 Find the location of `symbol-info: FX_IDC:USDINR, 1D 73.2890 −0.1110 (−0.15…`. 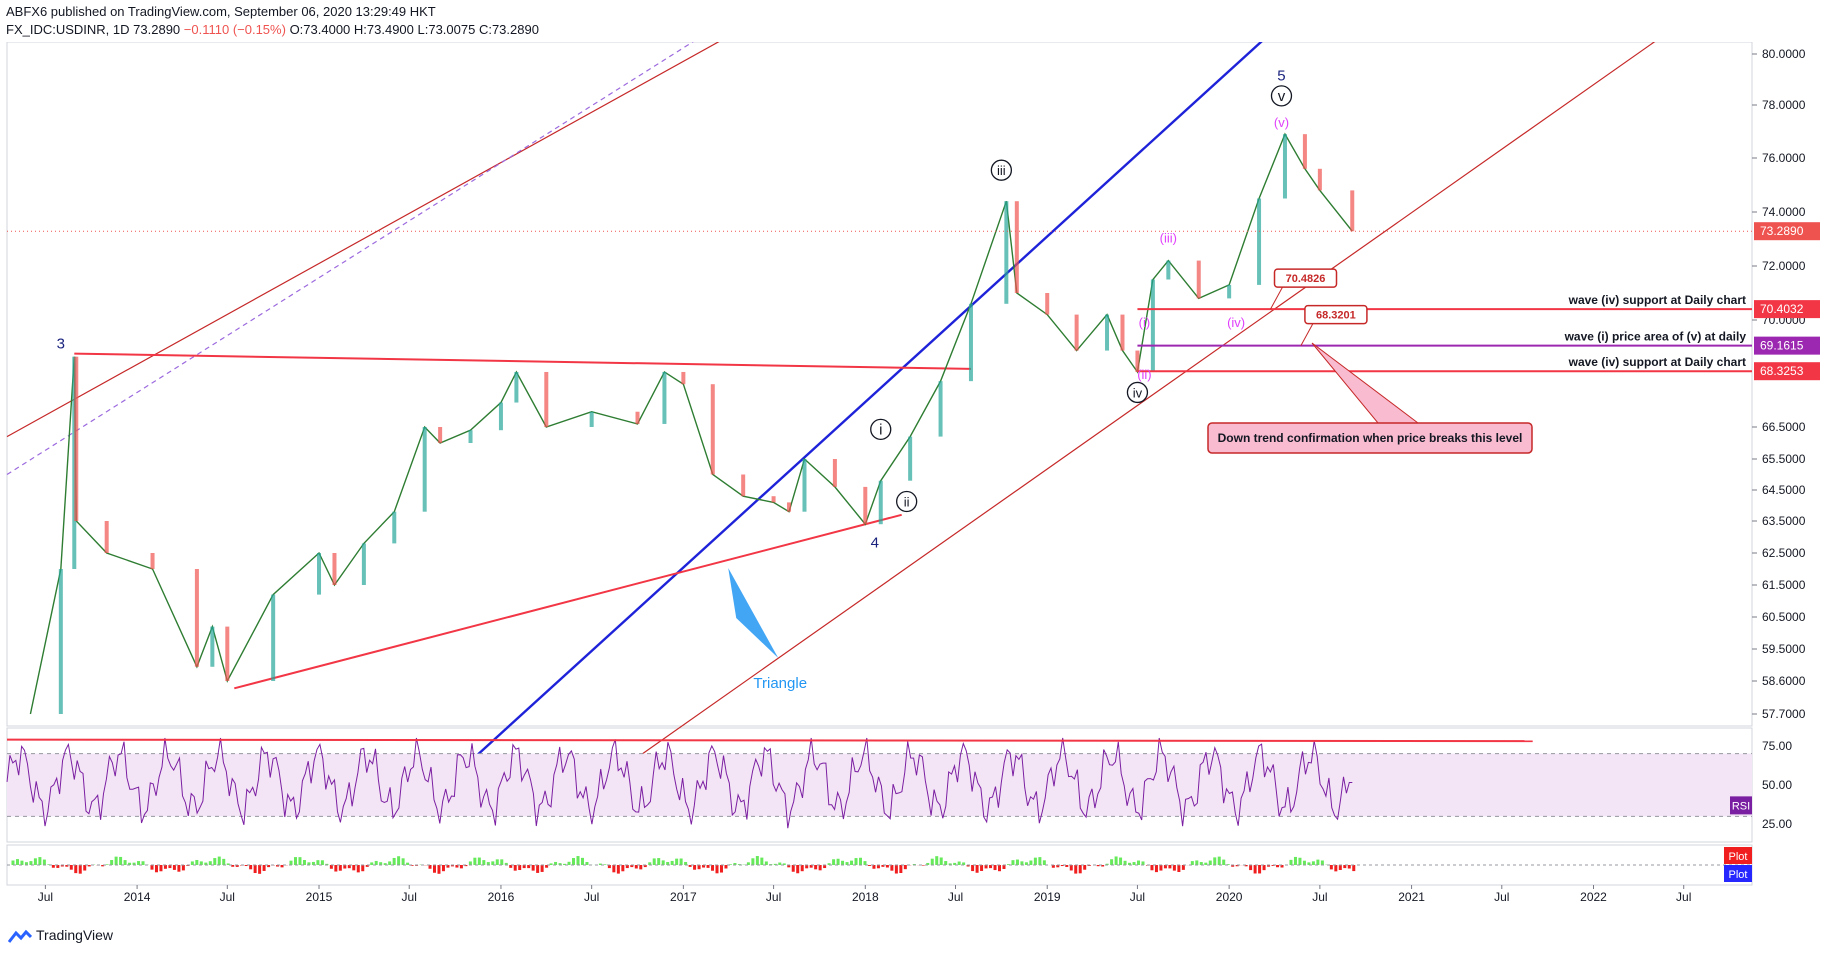

symbol-info: FX_IDC:USDINR, 1D 73.2890 −0.1110 (−0.15… is located at coordinates (272, 29).